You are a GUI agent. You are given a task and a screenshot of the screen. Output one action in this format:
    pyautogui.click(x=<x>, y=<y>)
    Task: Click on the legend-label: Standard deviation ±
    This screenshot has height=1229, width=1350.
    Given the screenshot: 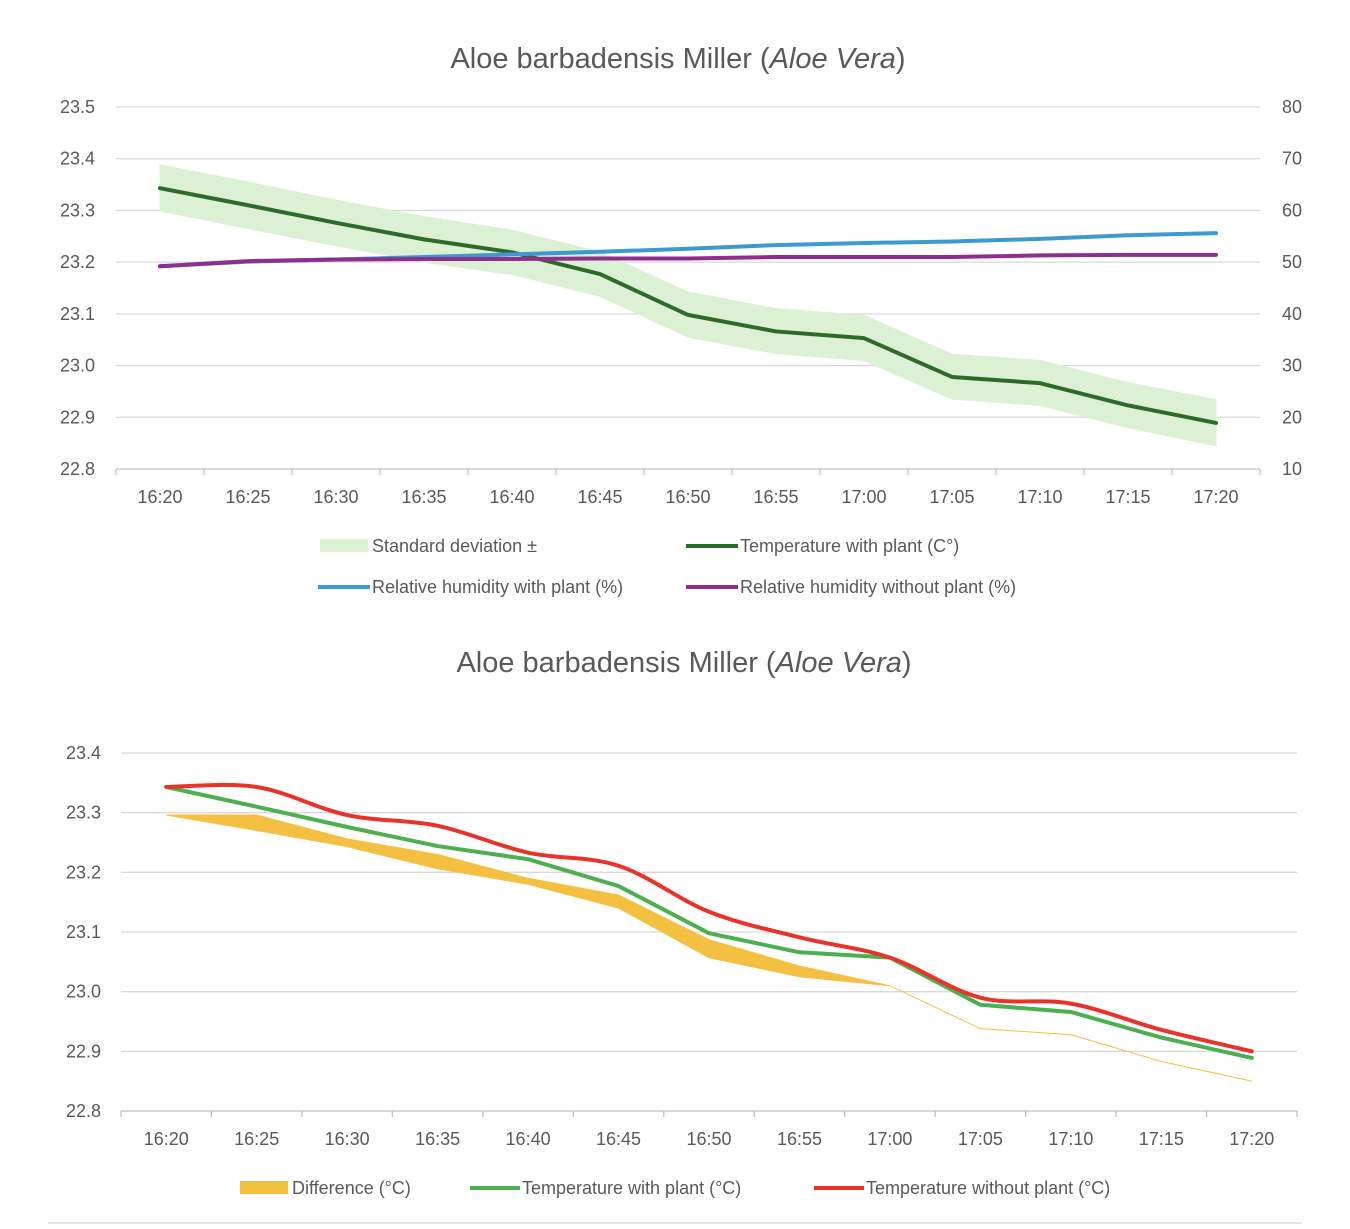 What is the action you would take?
    pyautogui.click(x=454, y=546)
    